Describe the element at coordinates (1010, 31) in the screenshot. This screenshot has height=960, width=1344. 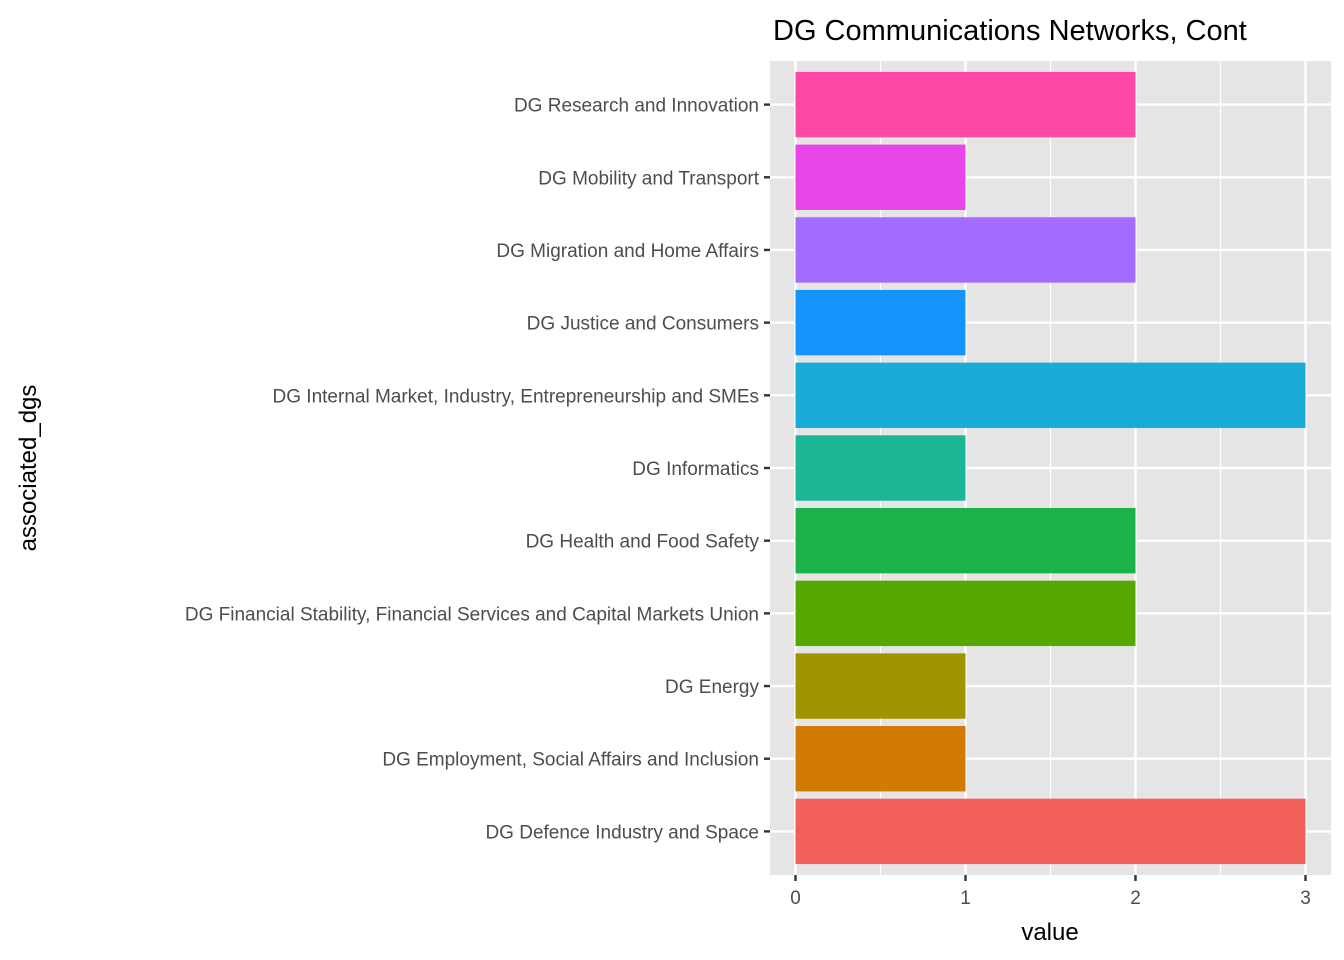
I see `chart-title: DG Communications Networks, Cont` at that location.